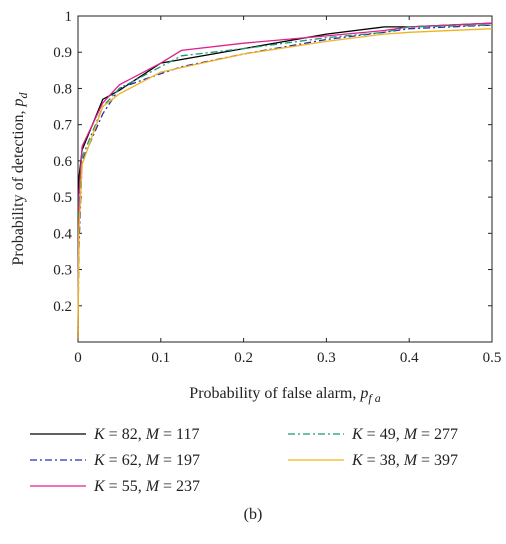 The height and width of the screenshot is (544, 506). Describe the element at coordinates (62, 198) in the screenshot. I see `y-tick-label: 0.5` at that location.